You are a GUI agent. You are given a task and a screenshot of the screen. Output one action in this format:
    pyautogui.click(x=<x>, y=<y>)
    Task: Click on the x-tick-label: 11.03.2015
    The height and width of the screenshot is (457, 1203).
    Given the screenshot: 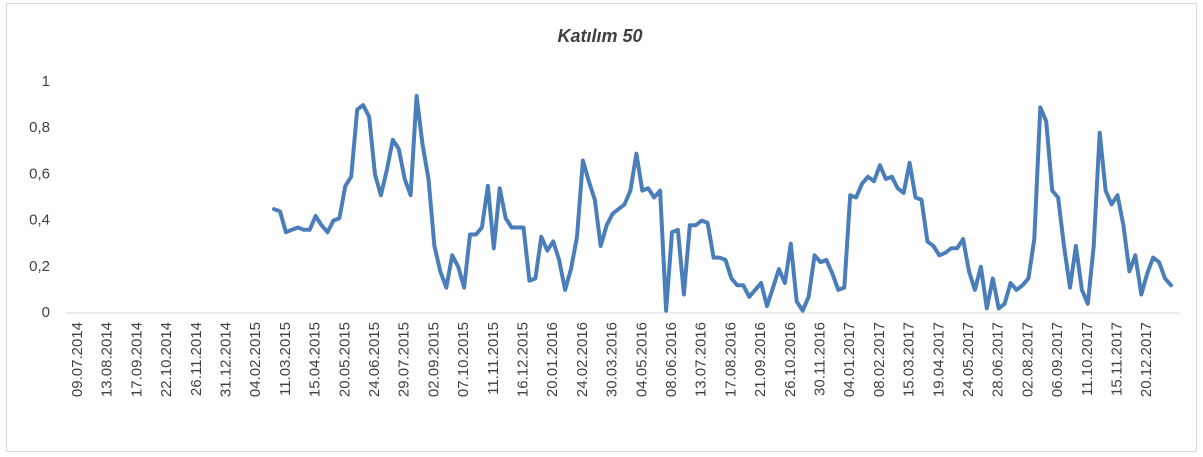 What is the action you would take?
    pyautogui.click(x=285, y=359)
    